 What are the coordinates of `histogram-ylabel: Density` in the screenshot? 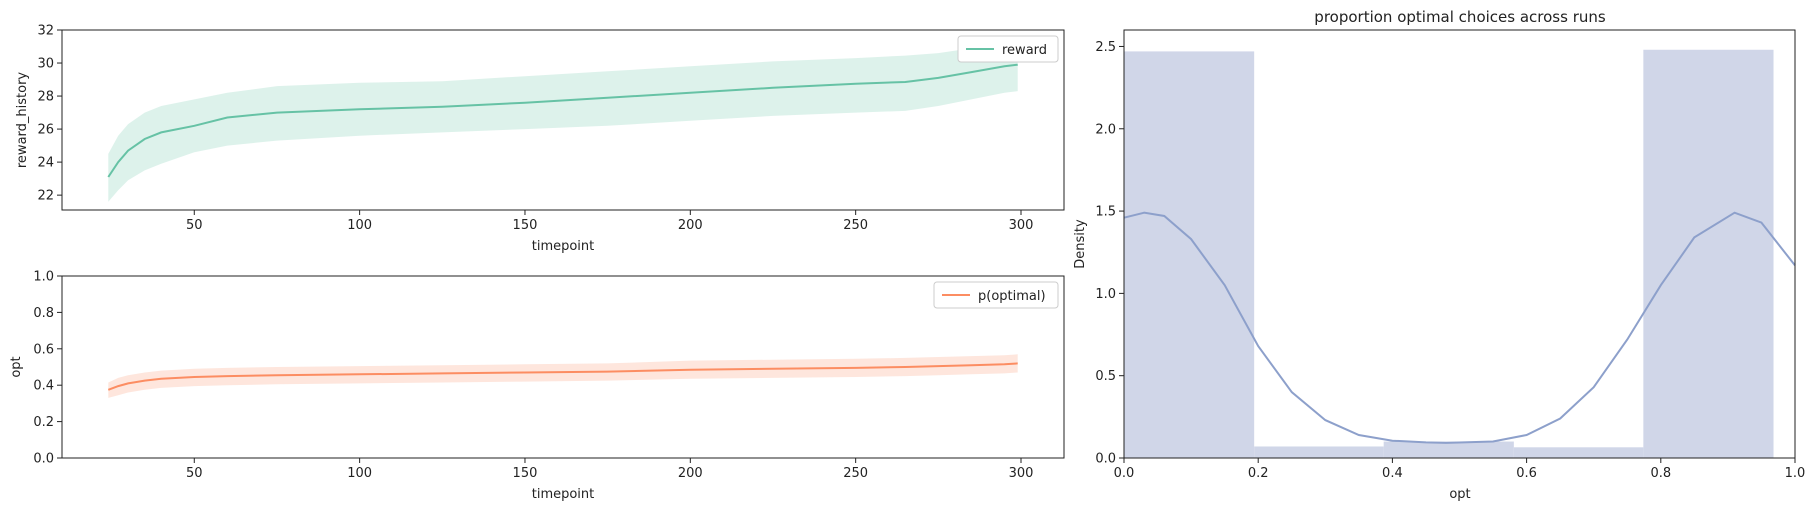 It's located at (1080, 244).